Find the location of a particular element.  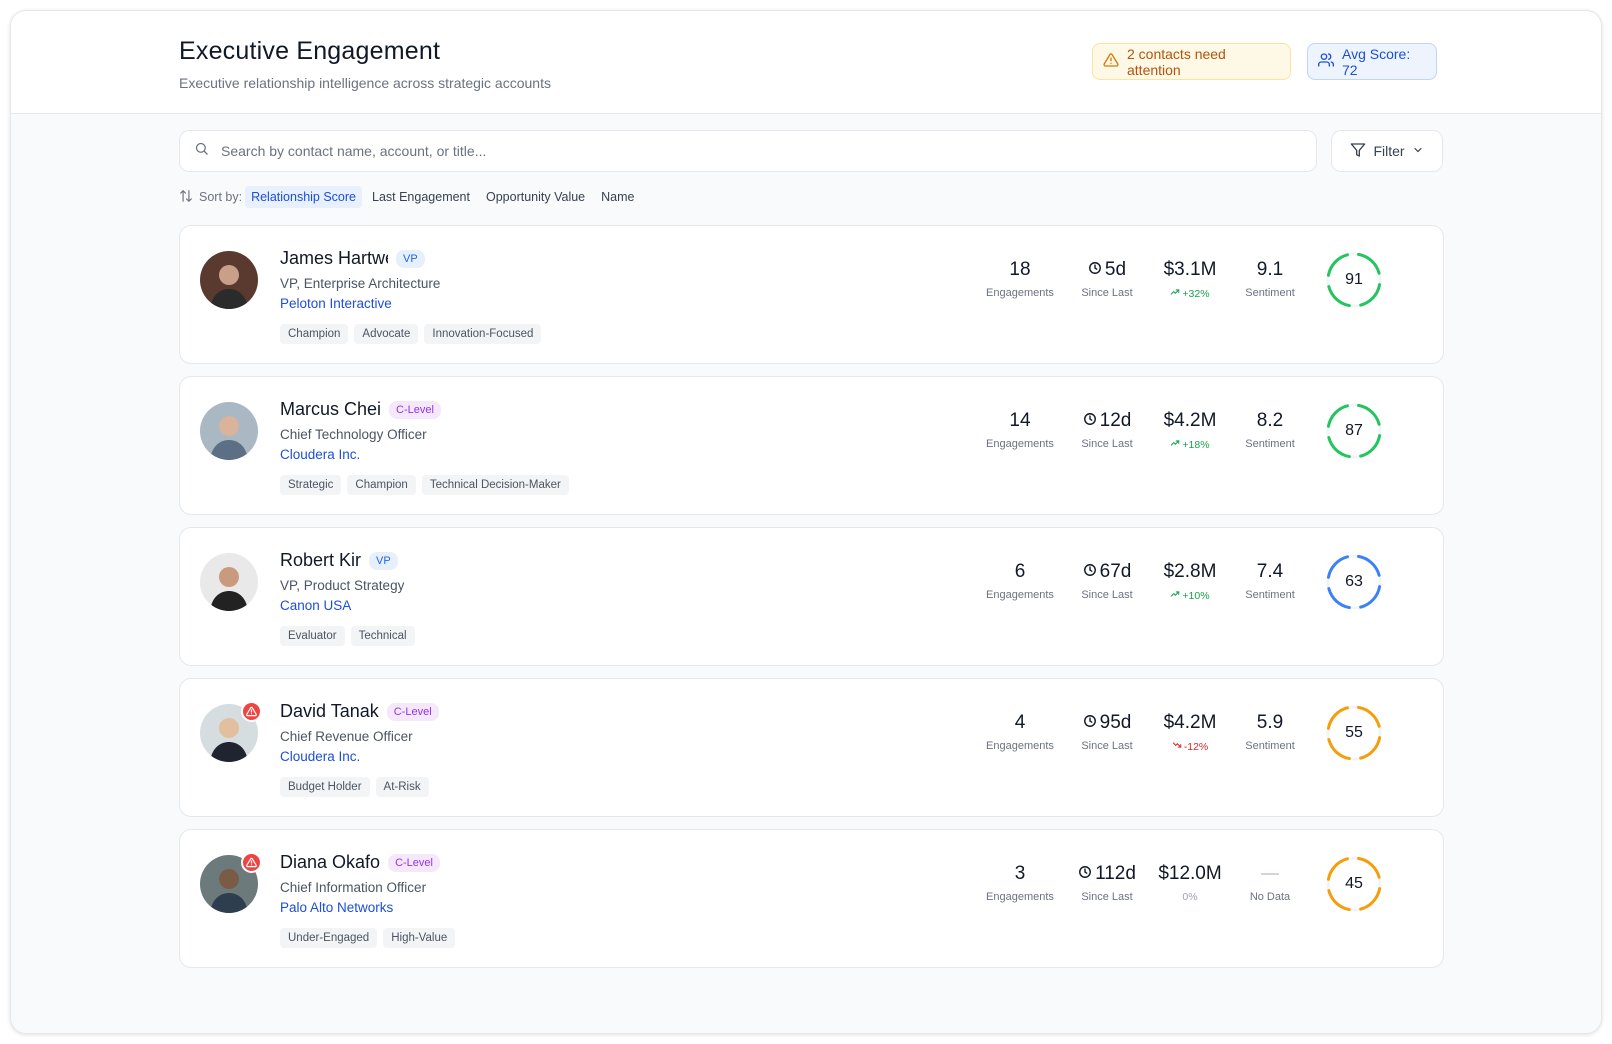

relationship-score-value: 63 is located at coordinates (1354, 581).